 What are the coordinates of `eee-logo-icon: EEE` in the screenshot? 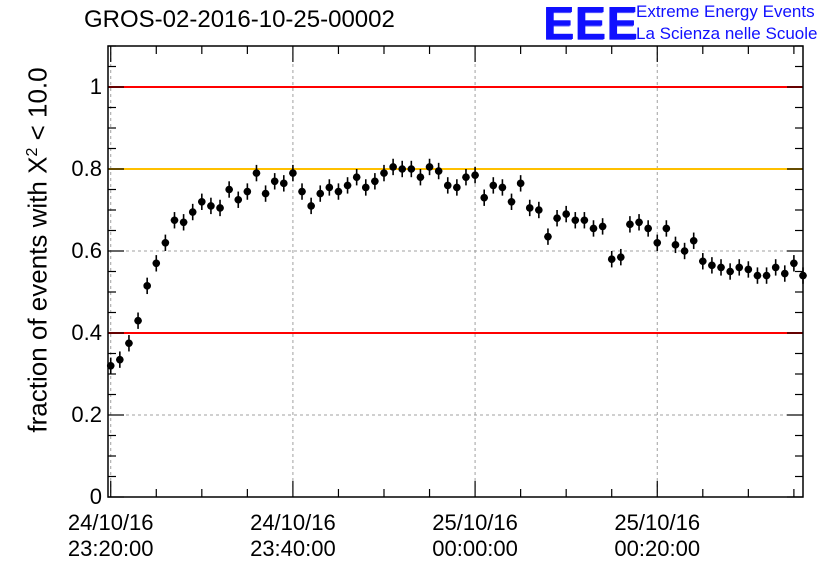 It's located at (591, 24).